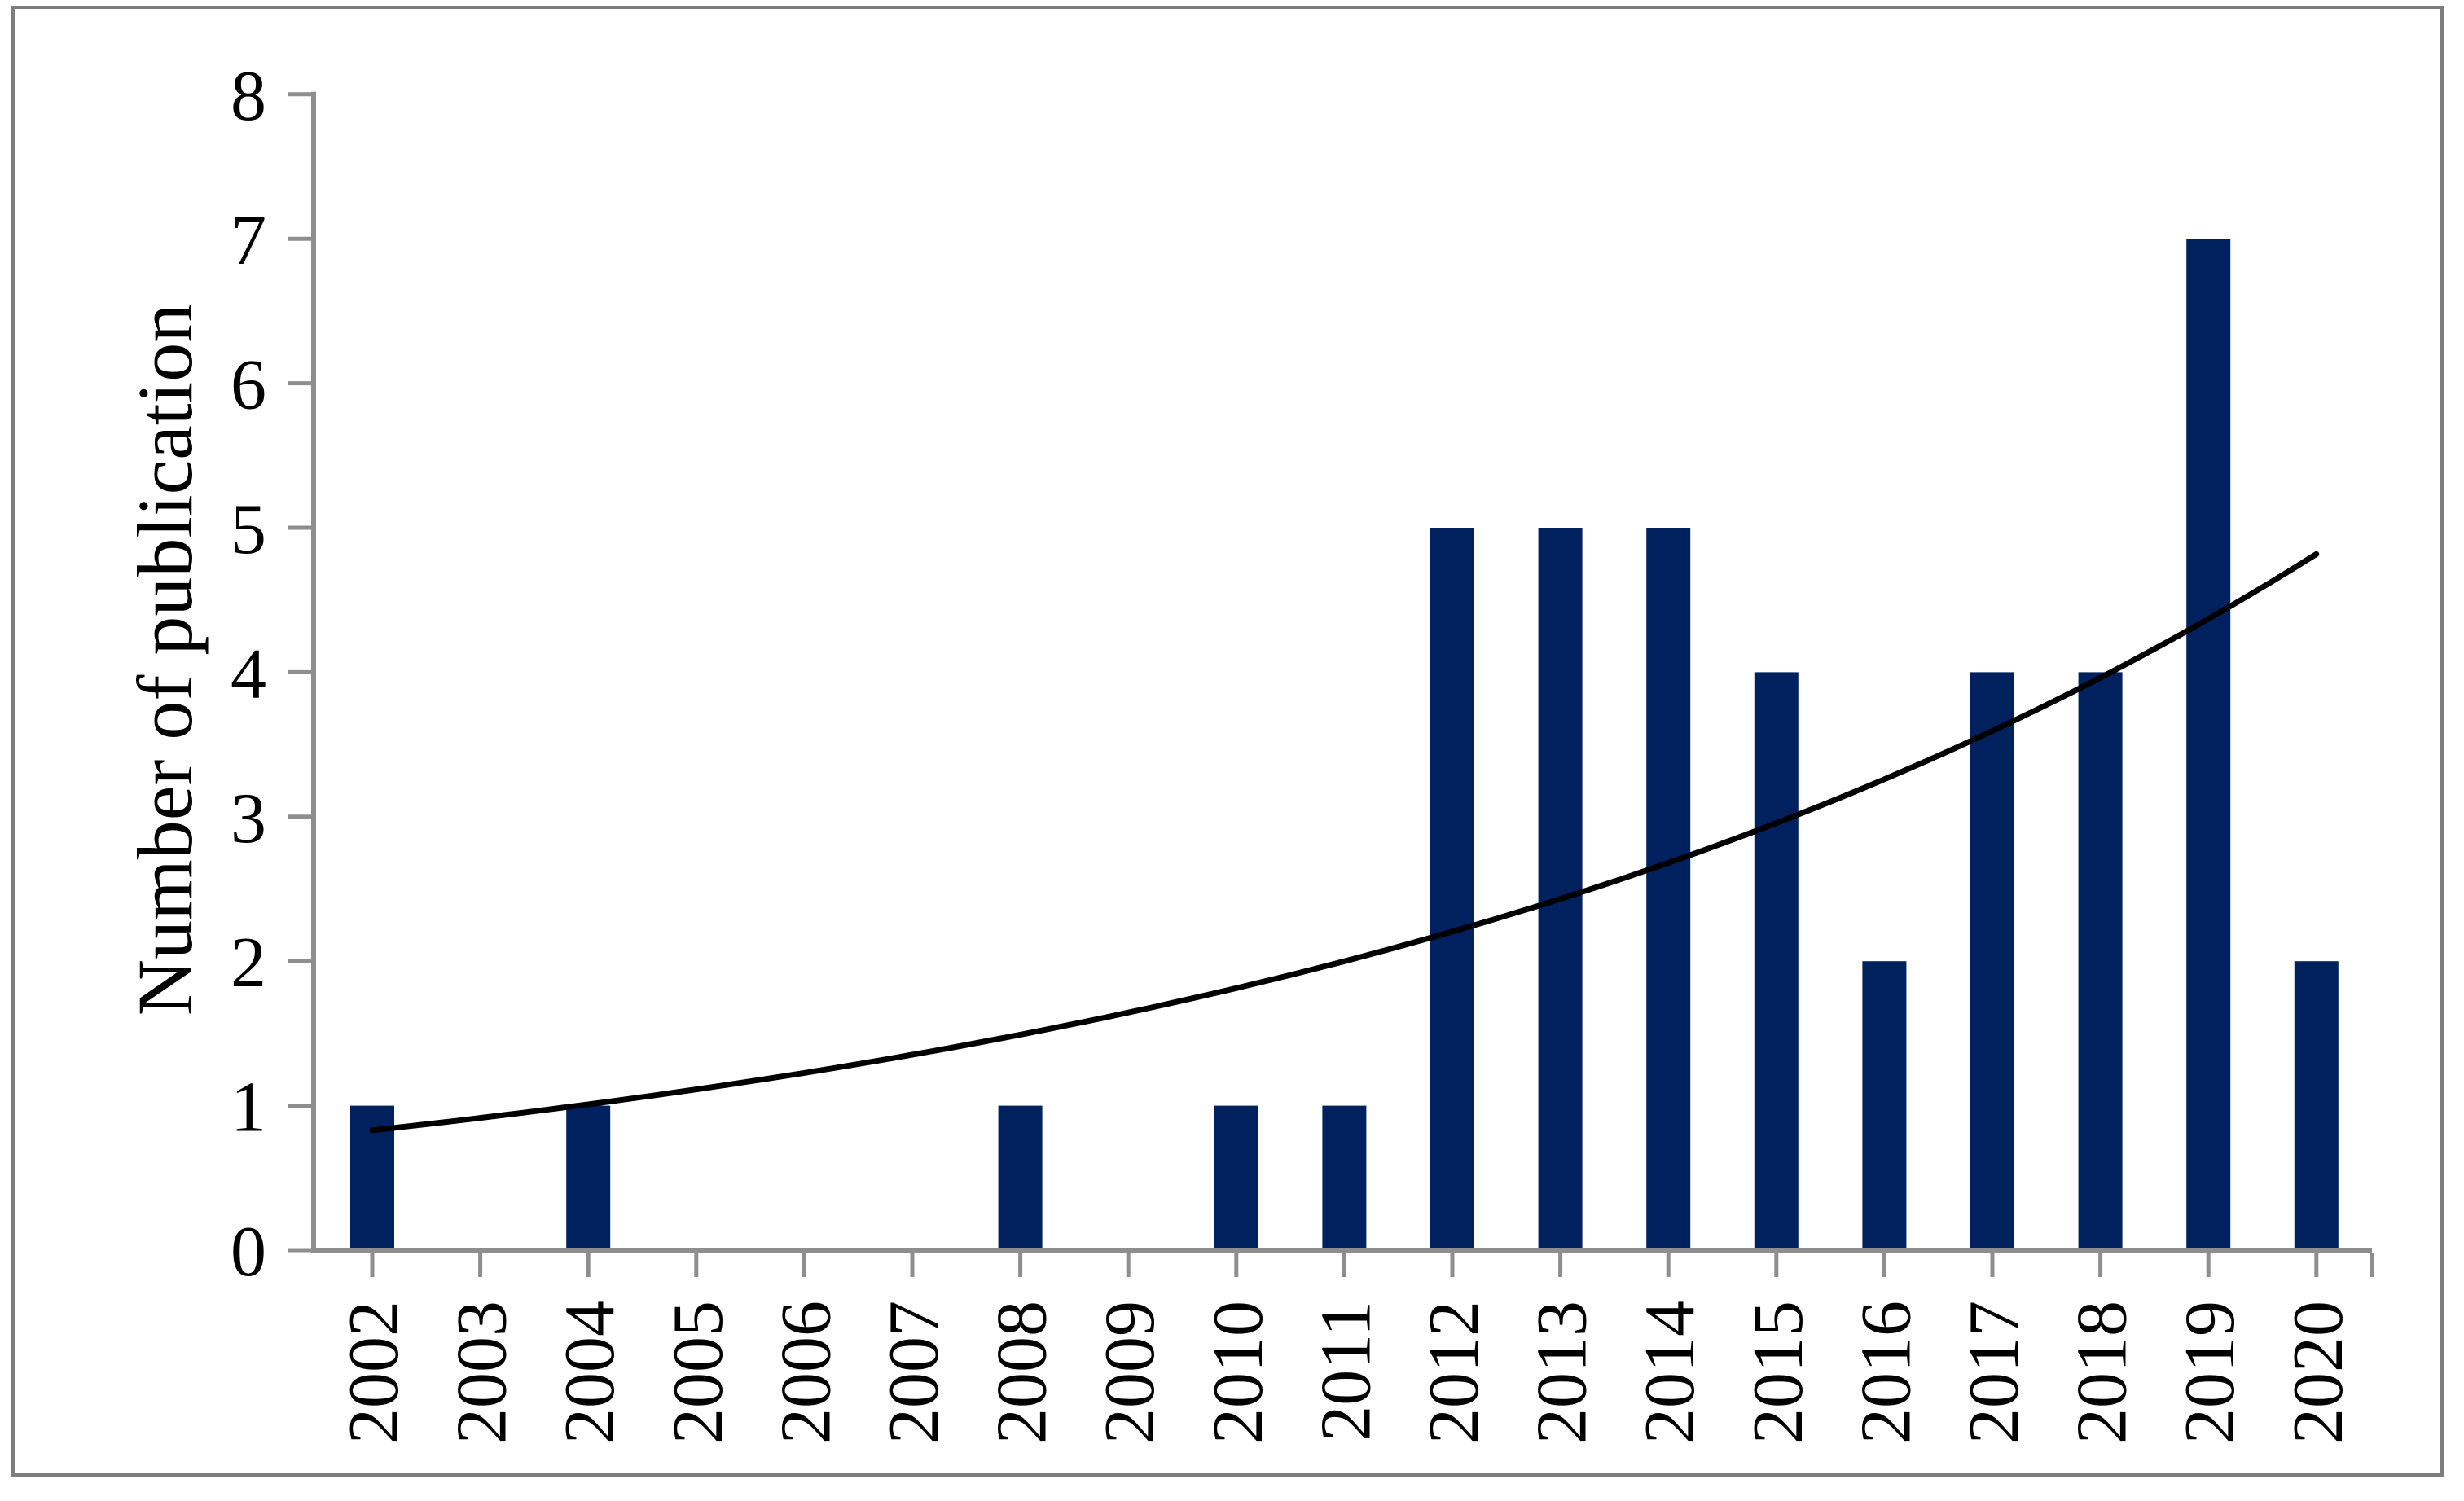 The height and width of the screenshot is (1501, 2464). Describe the element at coordinates (2316, 1106) in the screenshot. I see `bar-2020` at that location.